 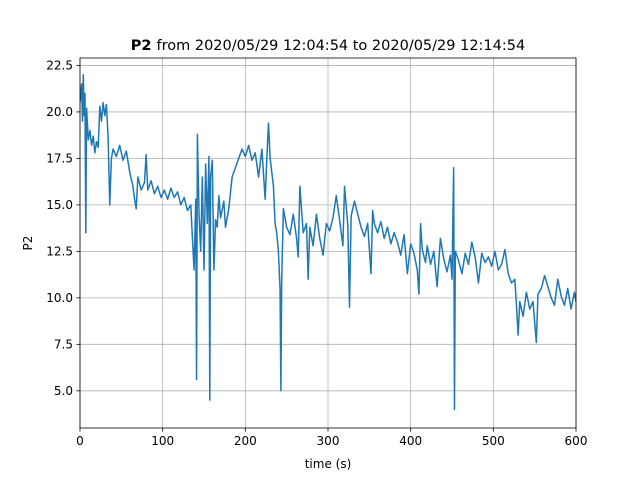 I want to click on y-tick-label: 5.0, so click(x=63, y=391).